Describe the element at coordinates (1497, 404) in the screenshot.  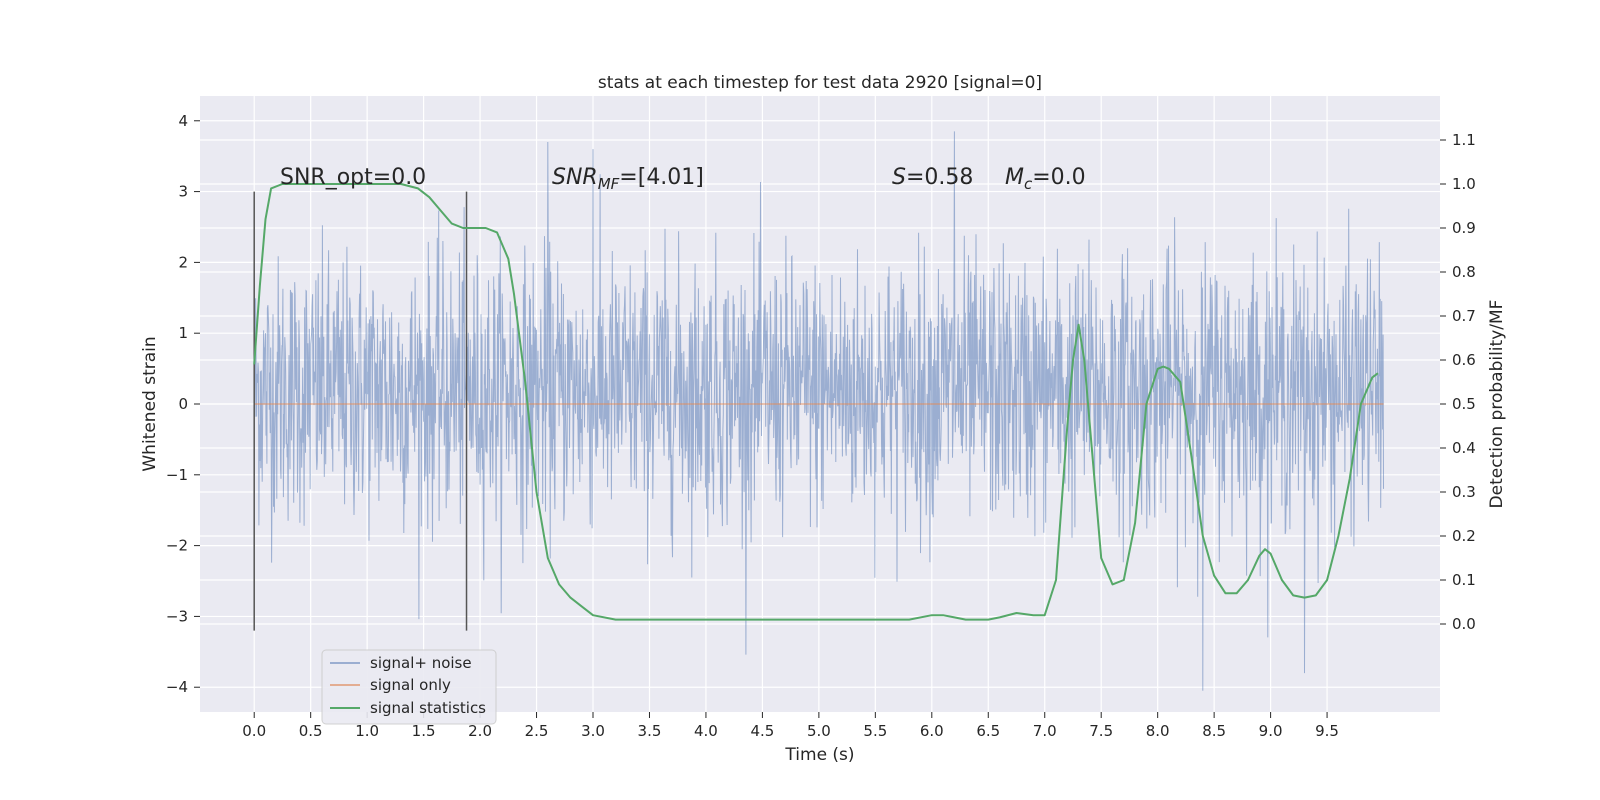
I see `y2-axis-label: Detection probability/MF` at that location.